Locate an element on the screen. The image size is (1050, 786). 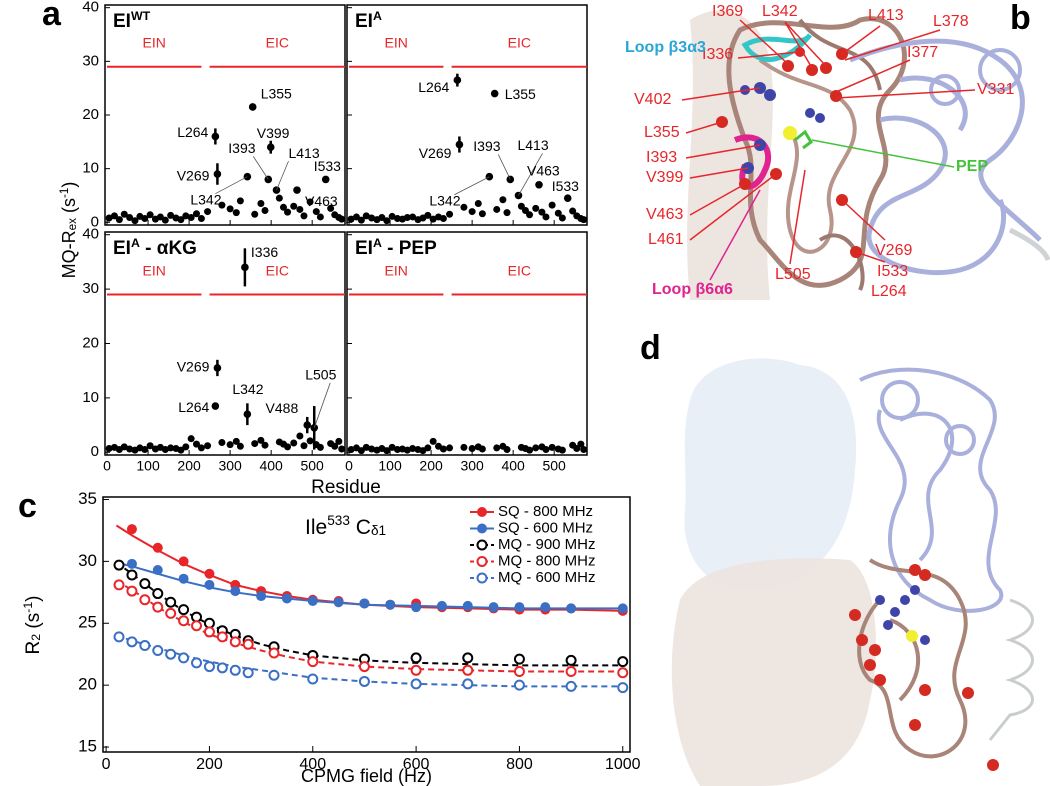
subplot-title: EIA - αKG is located at coordinates (155, 247).